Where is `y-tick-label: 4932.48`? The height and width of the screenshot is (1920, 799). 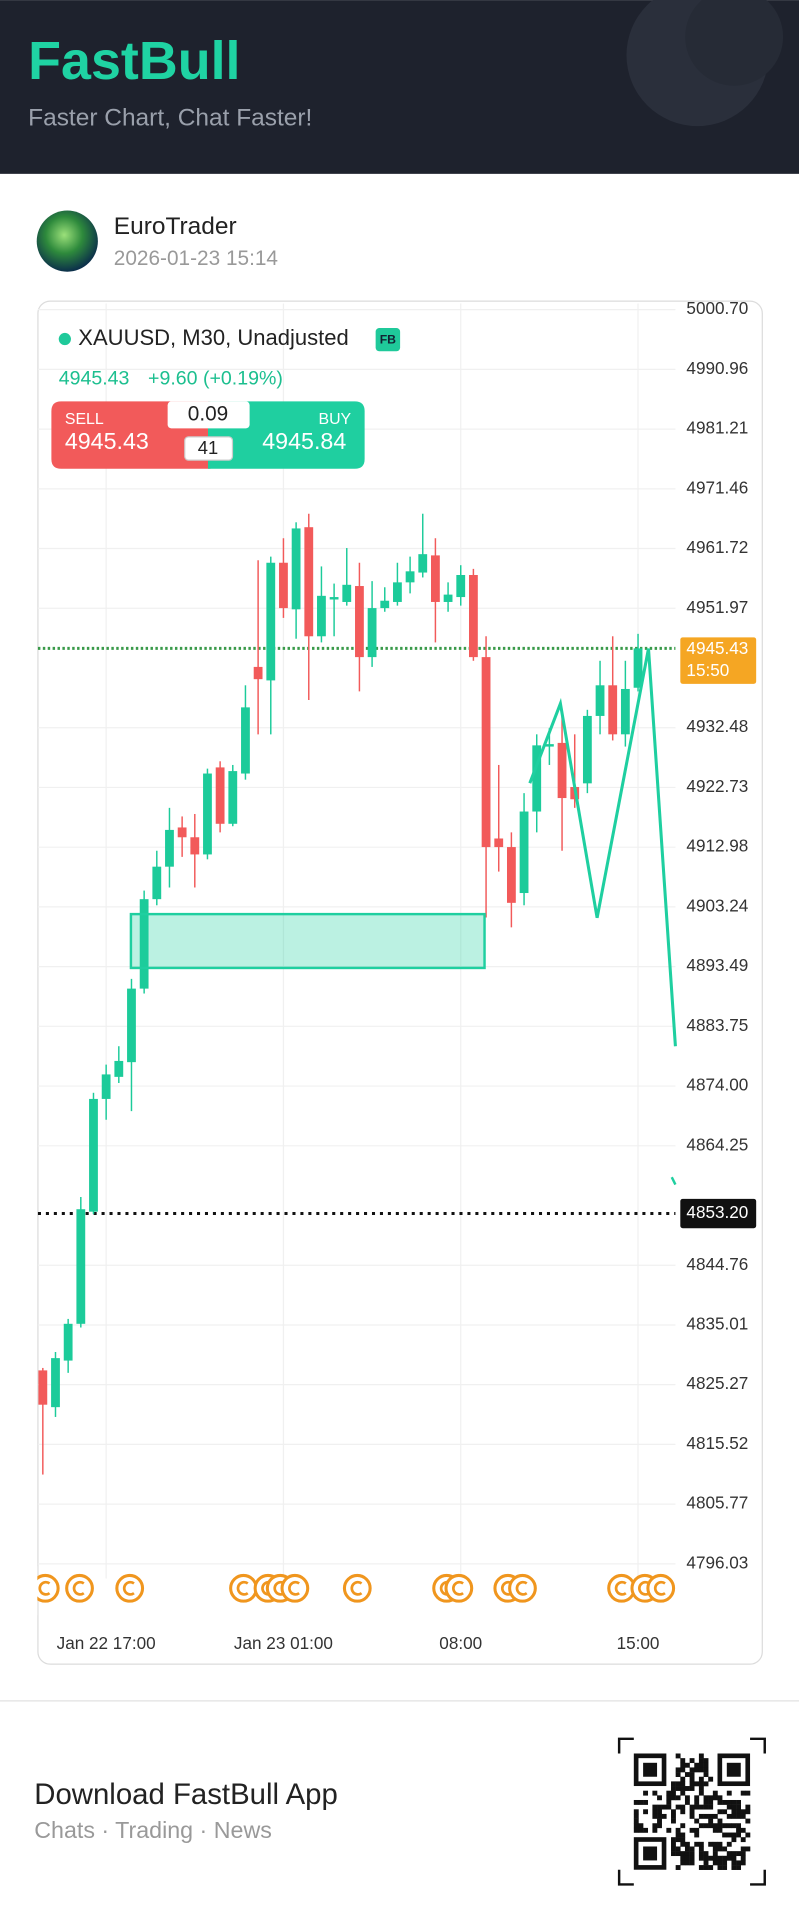
y-tick-label: 4932.48 is located at coordinates (717, 726).